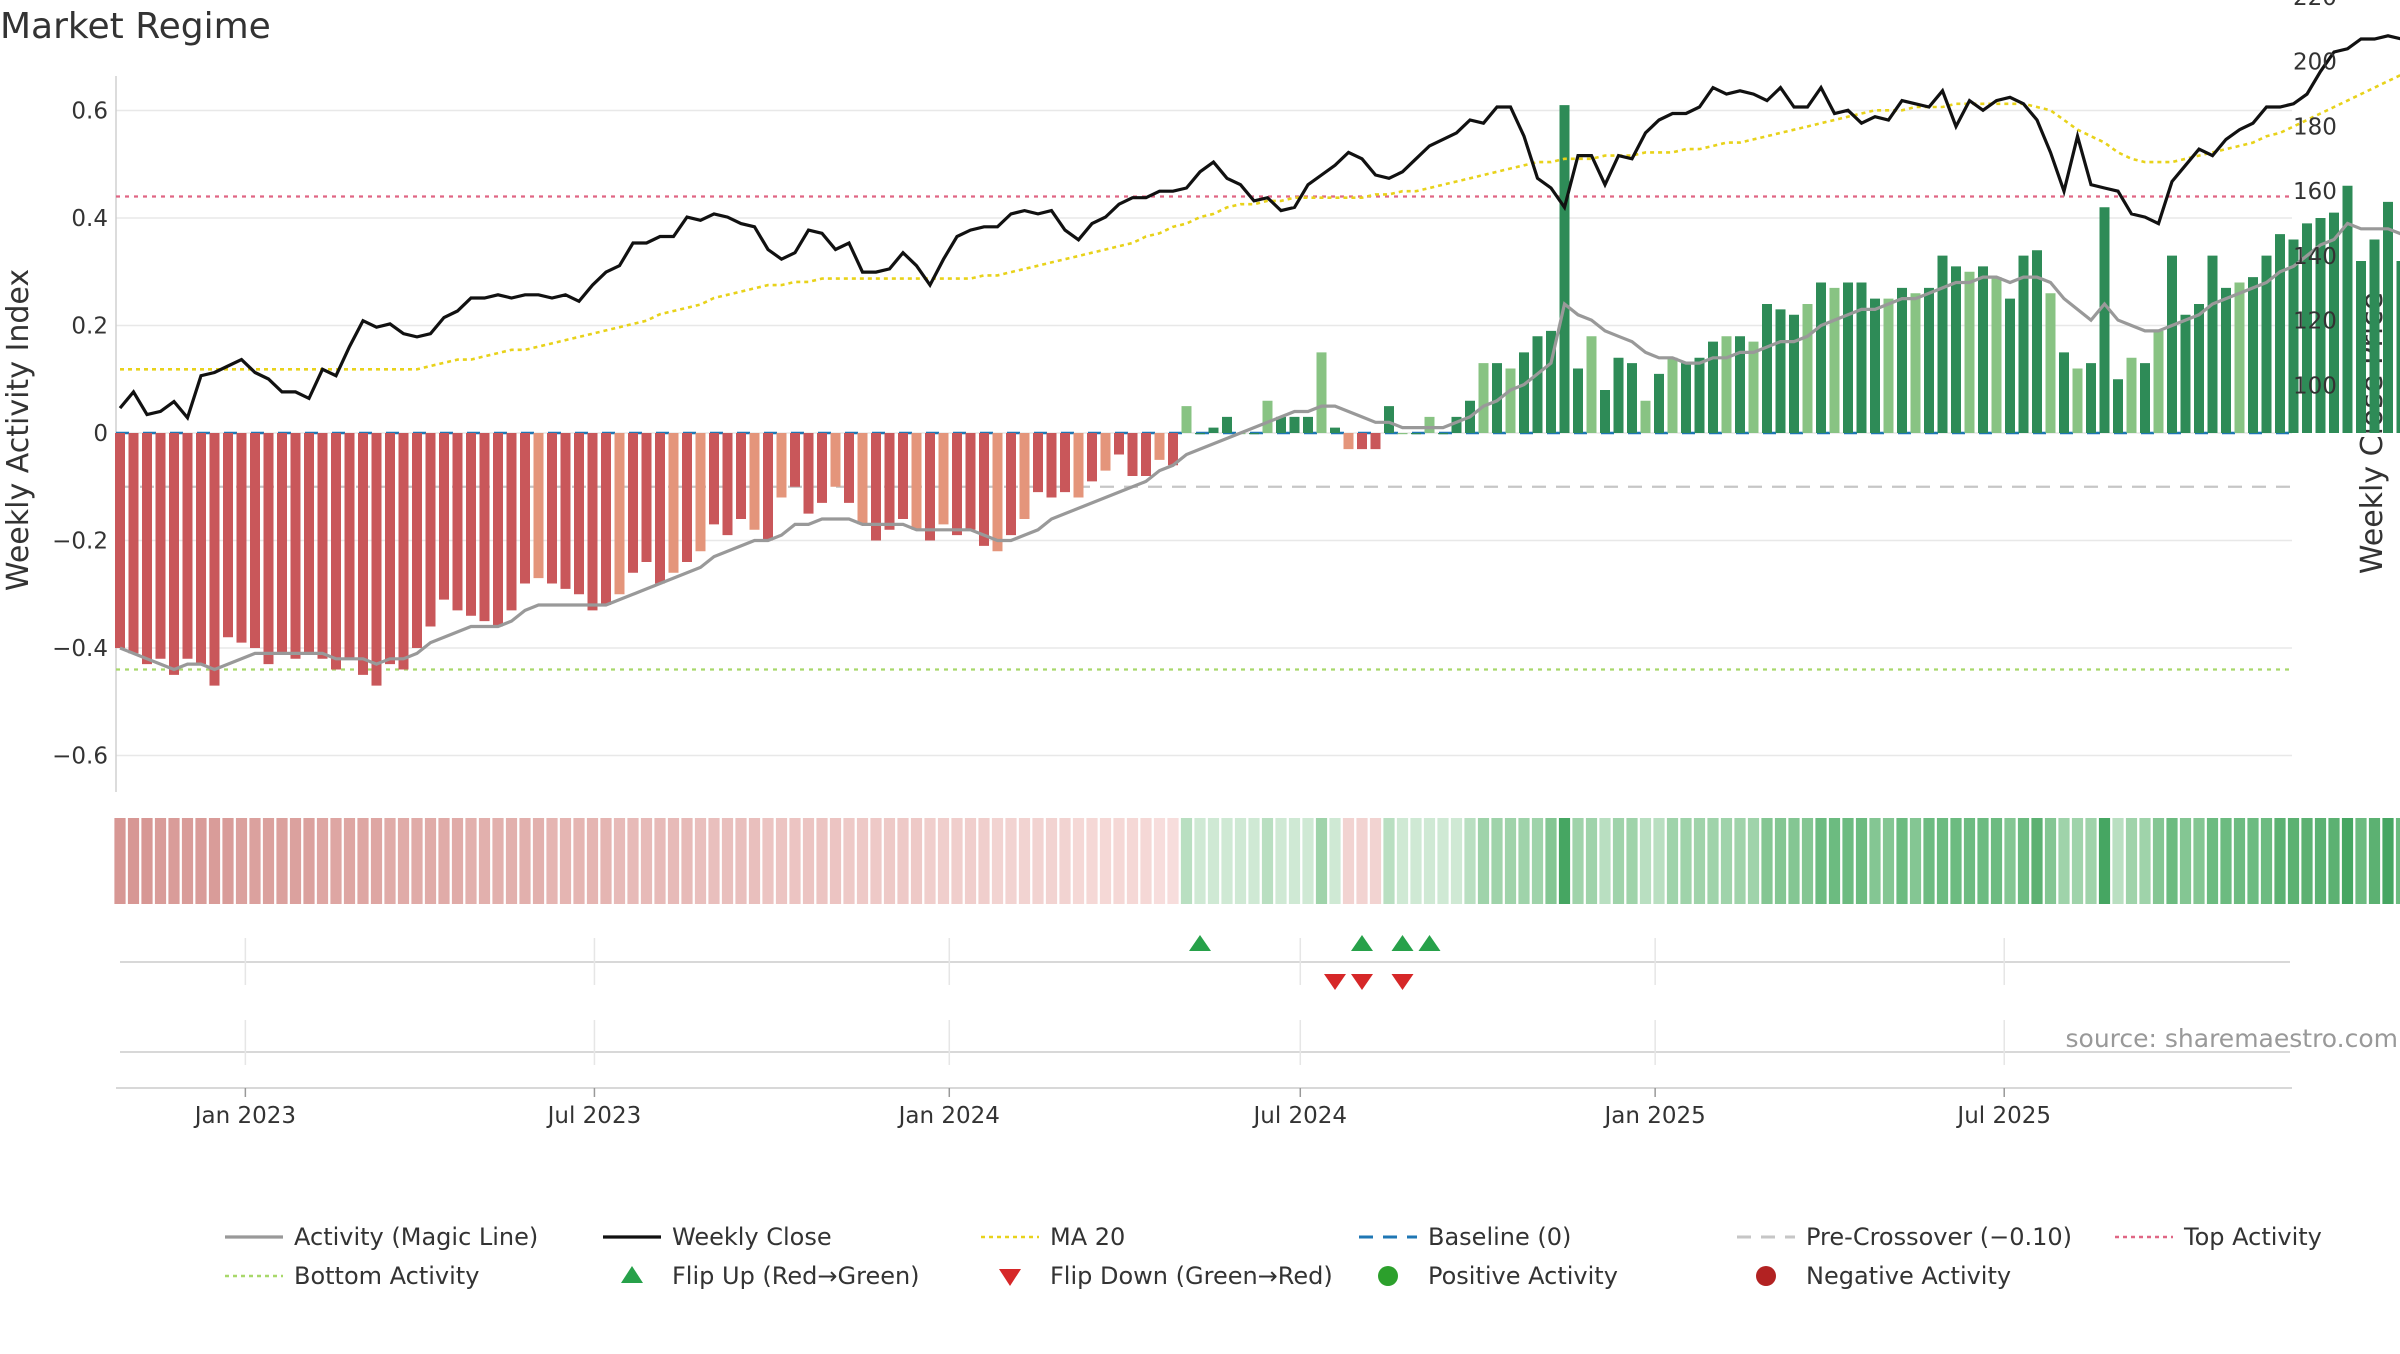 The height and width of the screenshot is (1354, 2400). Describe the element at coordinates (2315, 63) in the screenshot. I see `right-tick-label: 200` at that location.